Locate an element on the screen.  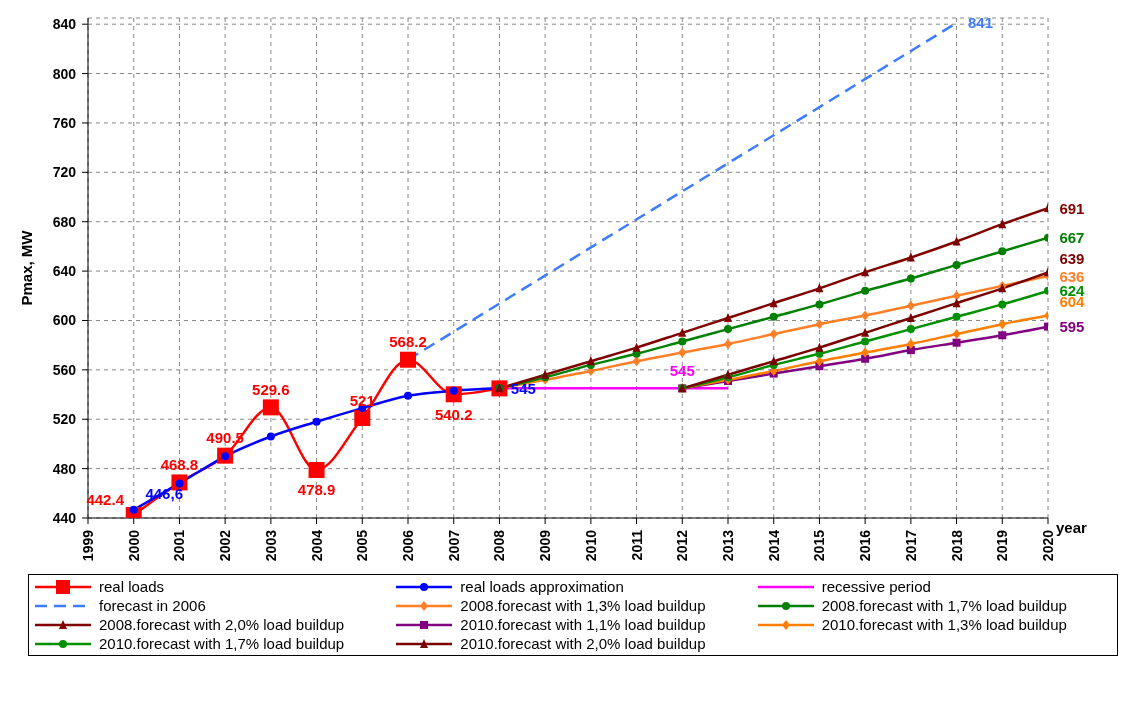
x-tick-label: 2004 is located at coordinates (316, 545).